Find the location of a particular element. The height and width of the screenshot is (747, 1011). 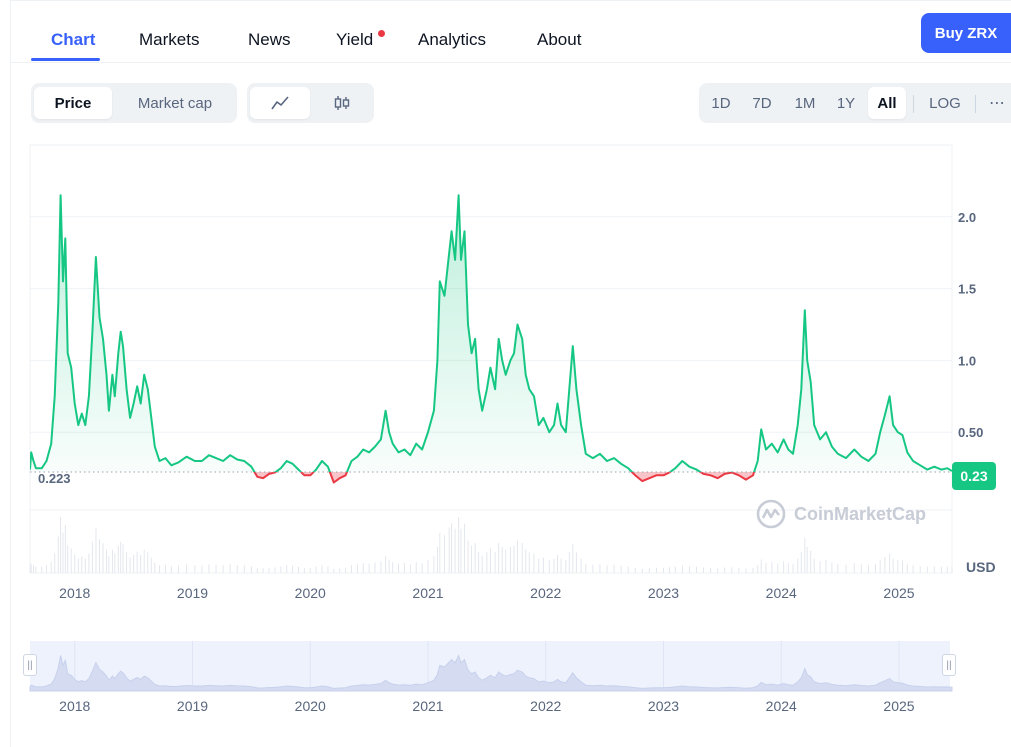

currency-label: USD is located at coordinates (981, 567).